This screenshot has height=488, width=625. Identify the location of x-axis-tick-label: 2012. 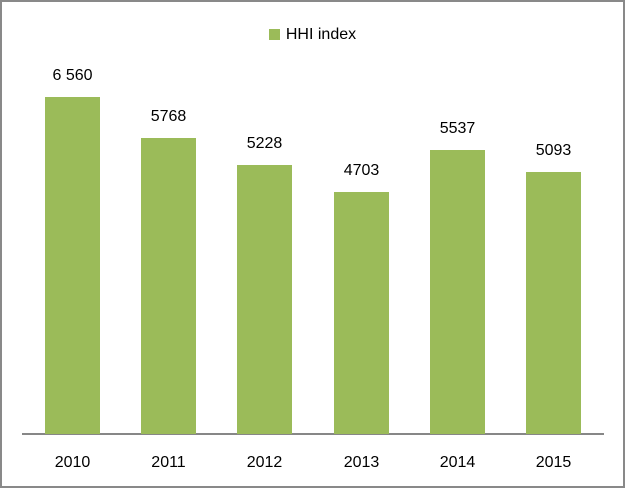
(264, 462).